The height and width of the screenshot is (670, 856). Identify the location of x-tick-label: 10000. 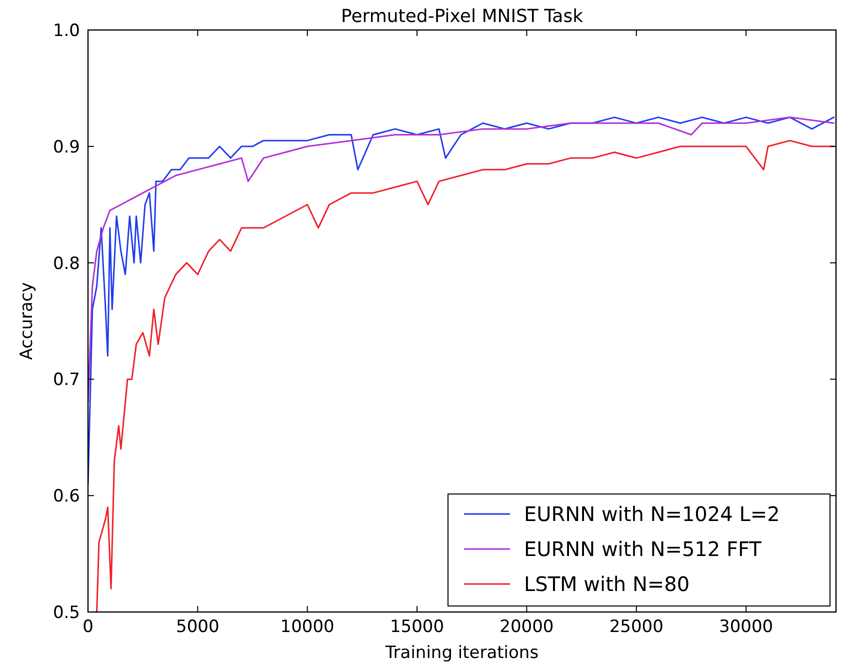
(307, 627).